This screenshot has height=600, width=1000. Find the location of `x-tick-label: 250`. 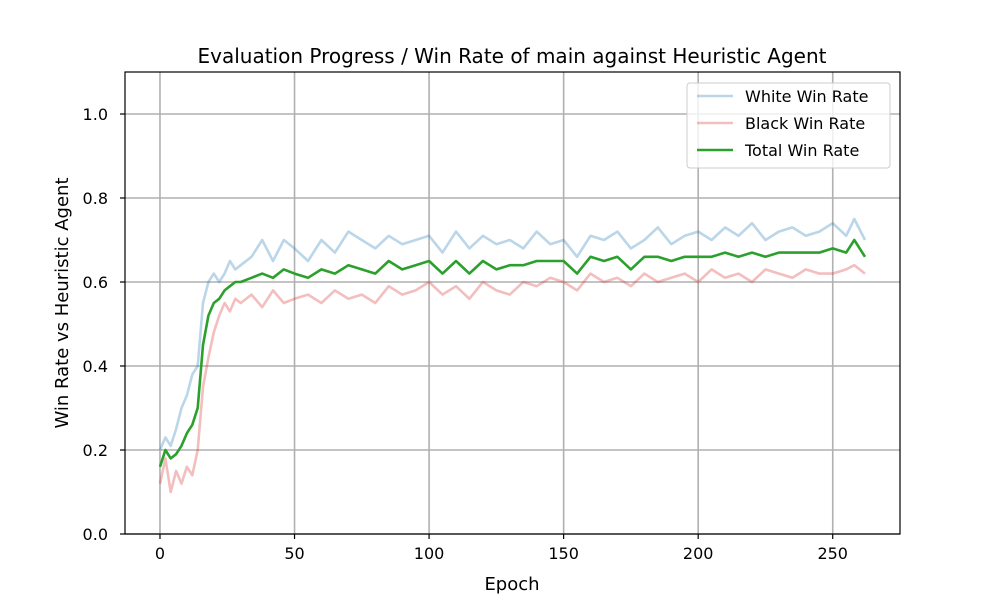

x-tick-label: 250 is located at coordinates (832, 553).